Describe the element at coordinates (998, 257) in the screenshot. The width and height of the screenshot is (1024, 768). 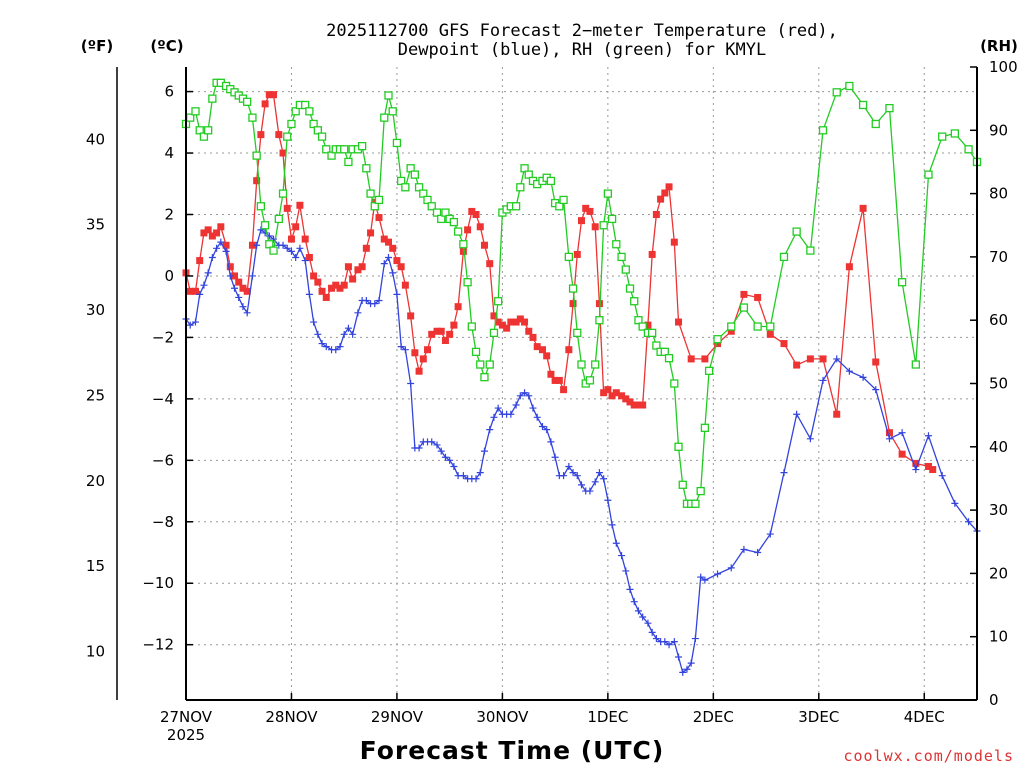
I see `rh-tick-label: 70` at that location.